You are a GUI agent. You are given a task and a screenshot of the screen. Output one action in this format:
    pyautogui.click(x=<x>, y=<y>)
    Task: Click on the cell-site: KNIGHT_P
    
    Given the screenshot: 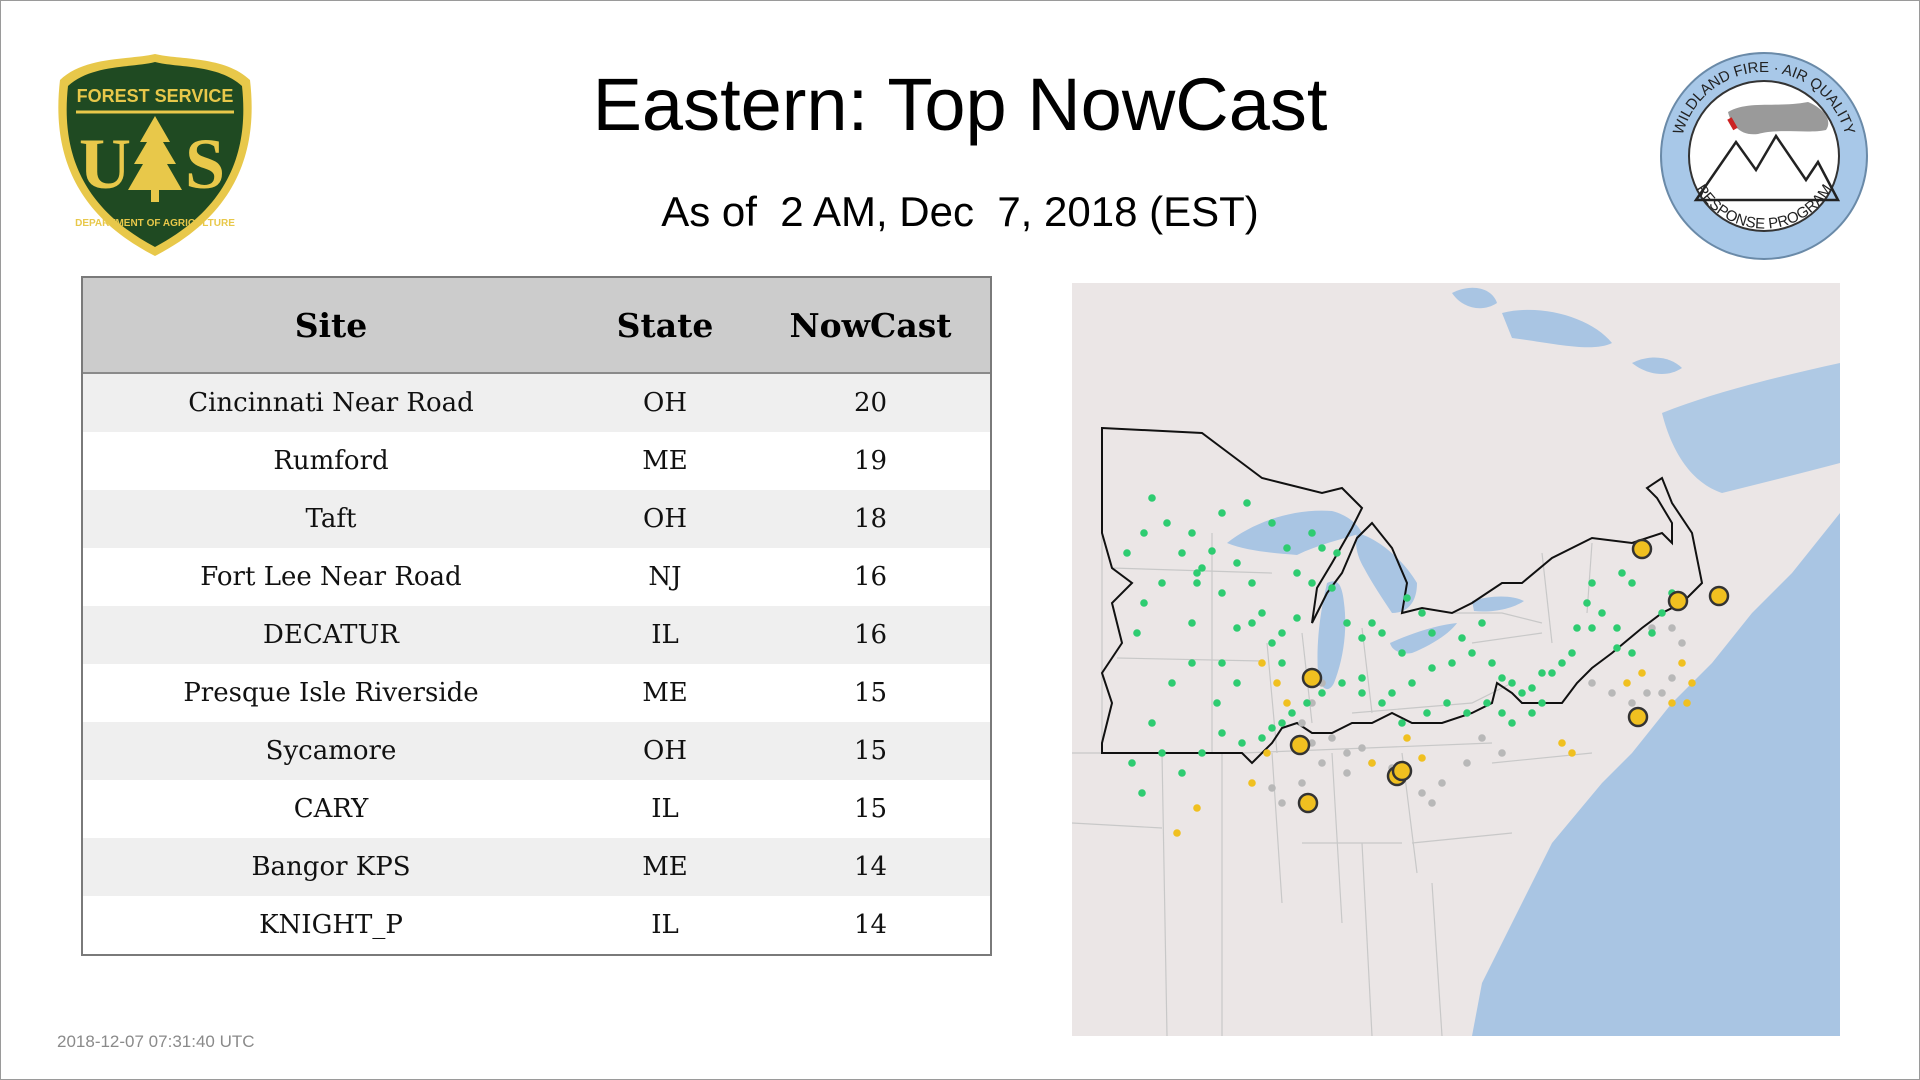 What is the action you would take?
    pyautogui.click(x=331, y=925)
    